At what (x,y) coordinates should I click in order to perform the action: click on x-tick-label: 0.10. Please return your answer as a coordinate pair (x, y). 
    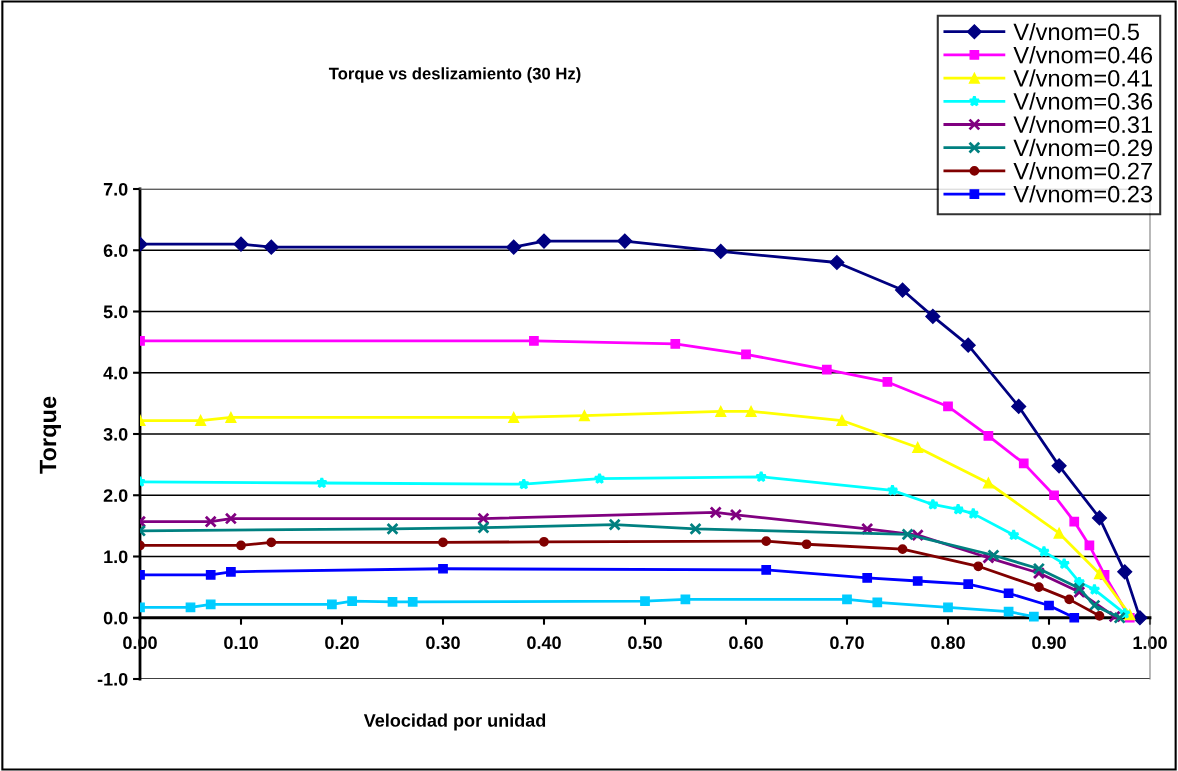
    Looking at the image, I should click on (241, 643).